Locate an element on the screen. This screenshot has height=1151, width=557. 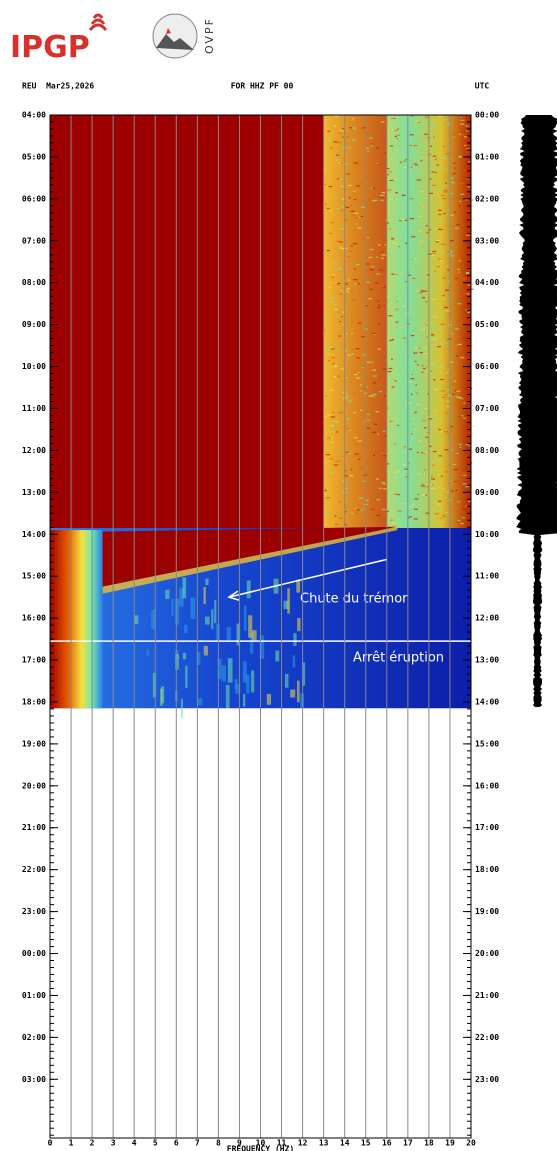
annotation: Arrêt éruption is located at coordinates (398, 657).